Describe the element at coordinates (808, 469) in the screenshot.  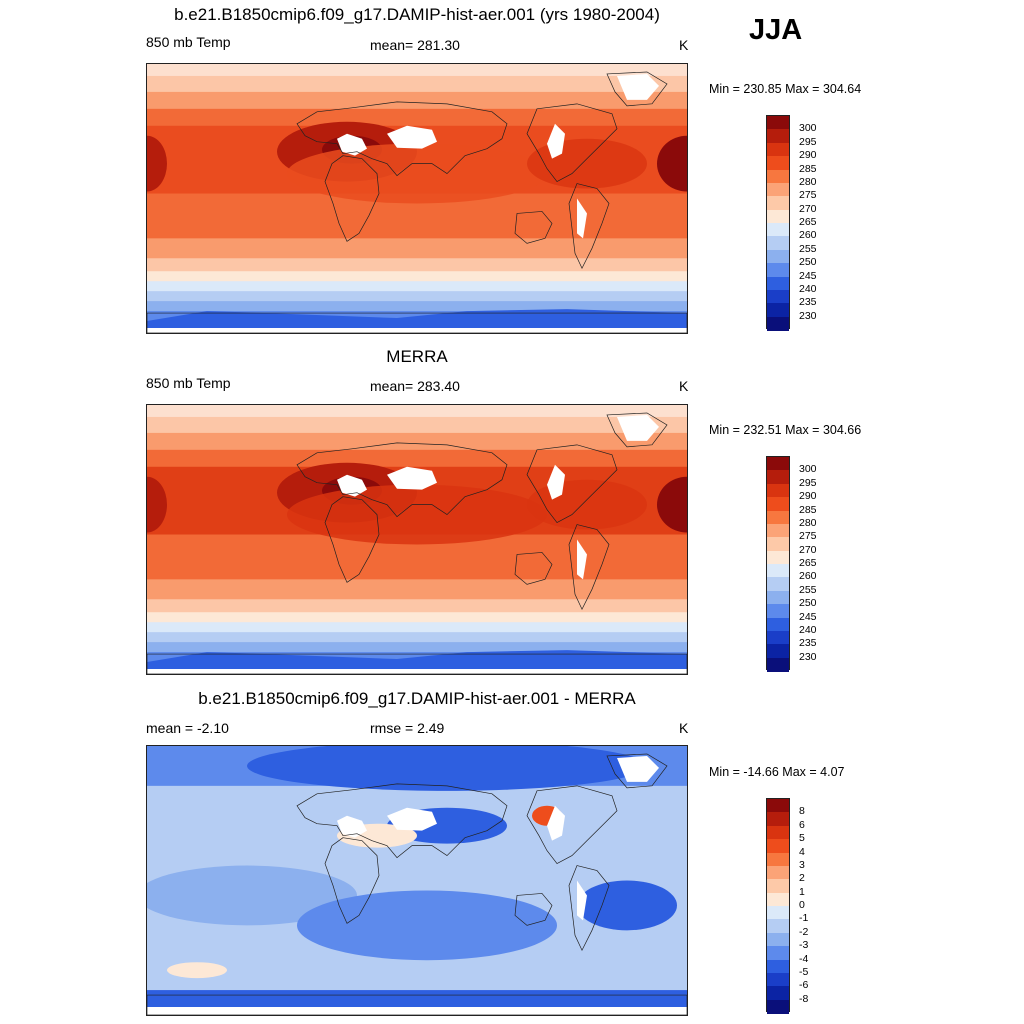
I see `colorbar-tick-label: 300` at that location.